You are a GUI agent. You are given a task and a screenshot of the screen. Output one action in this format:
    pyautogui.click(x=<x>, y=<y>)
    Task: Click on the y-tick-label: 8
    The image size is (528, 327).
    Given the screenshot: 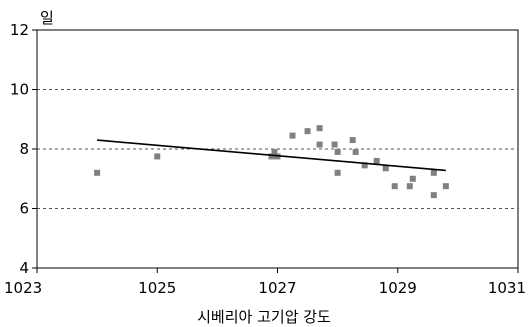 What is the action you would take?
    pyautogui.click(x=24, y=149)
    